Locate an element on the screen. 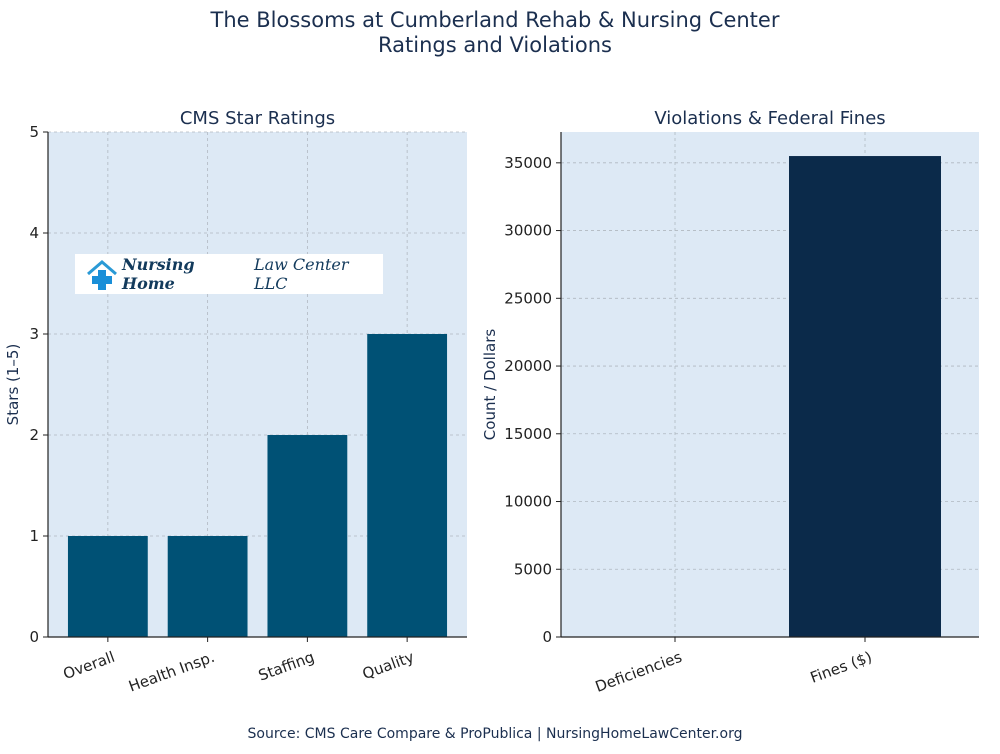 This screenshot has width=1000, height=754. panel-title: CMS Star Ratings is located at coordinates (257, 118).